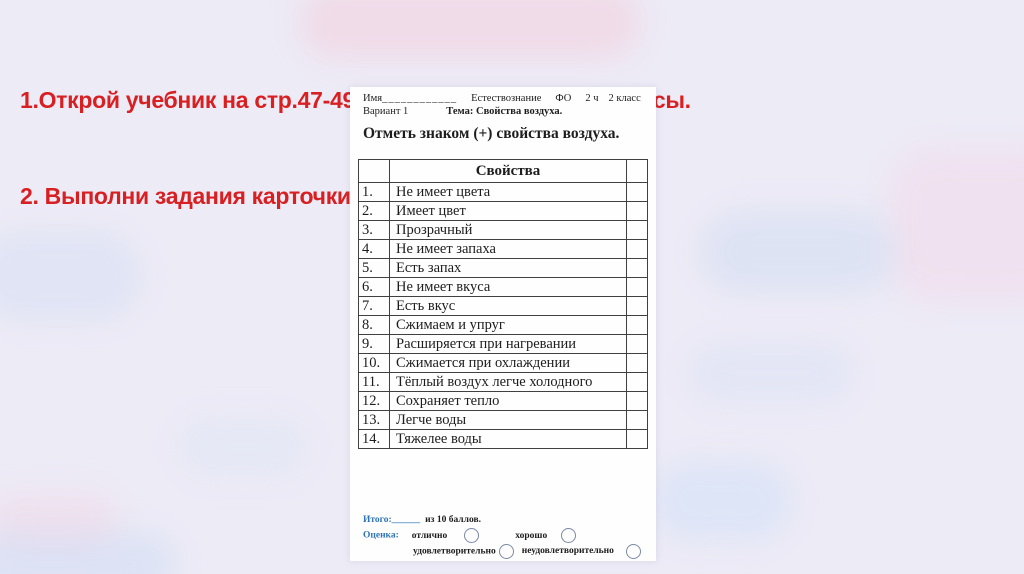  What do you see at coordinates (508, 287) in the screenshot?
I see `property-label: Не имеет вкуса` at bounding box center [508, 287].